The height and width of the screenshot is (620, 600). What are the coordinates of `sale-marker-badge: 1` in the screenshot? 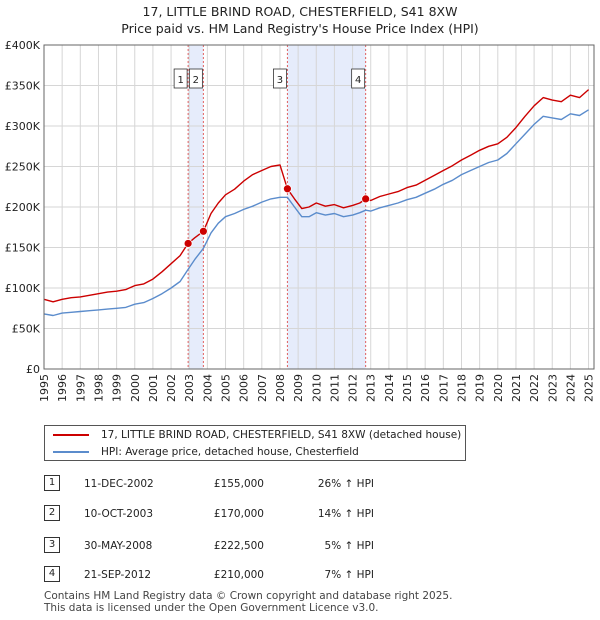 It's located at (52, 483).